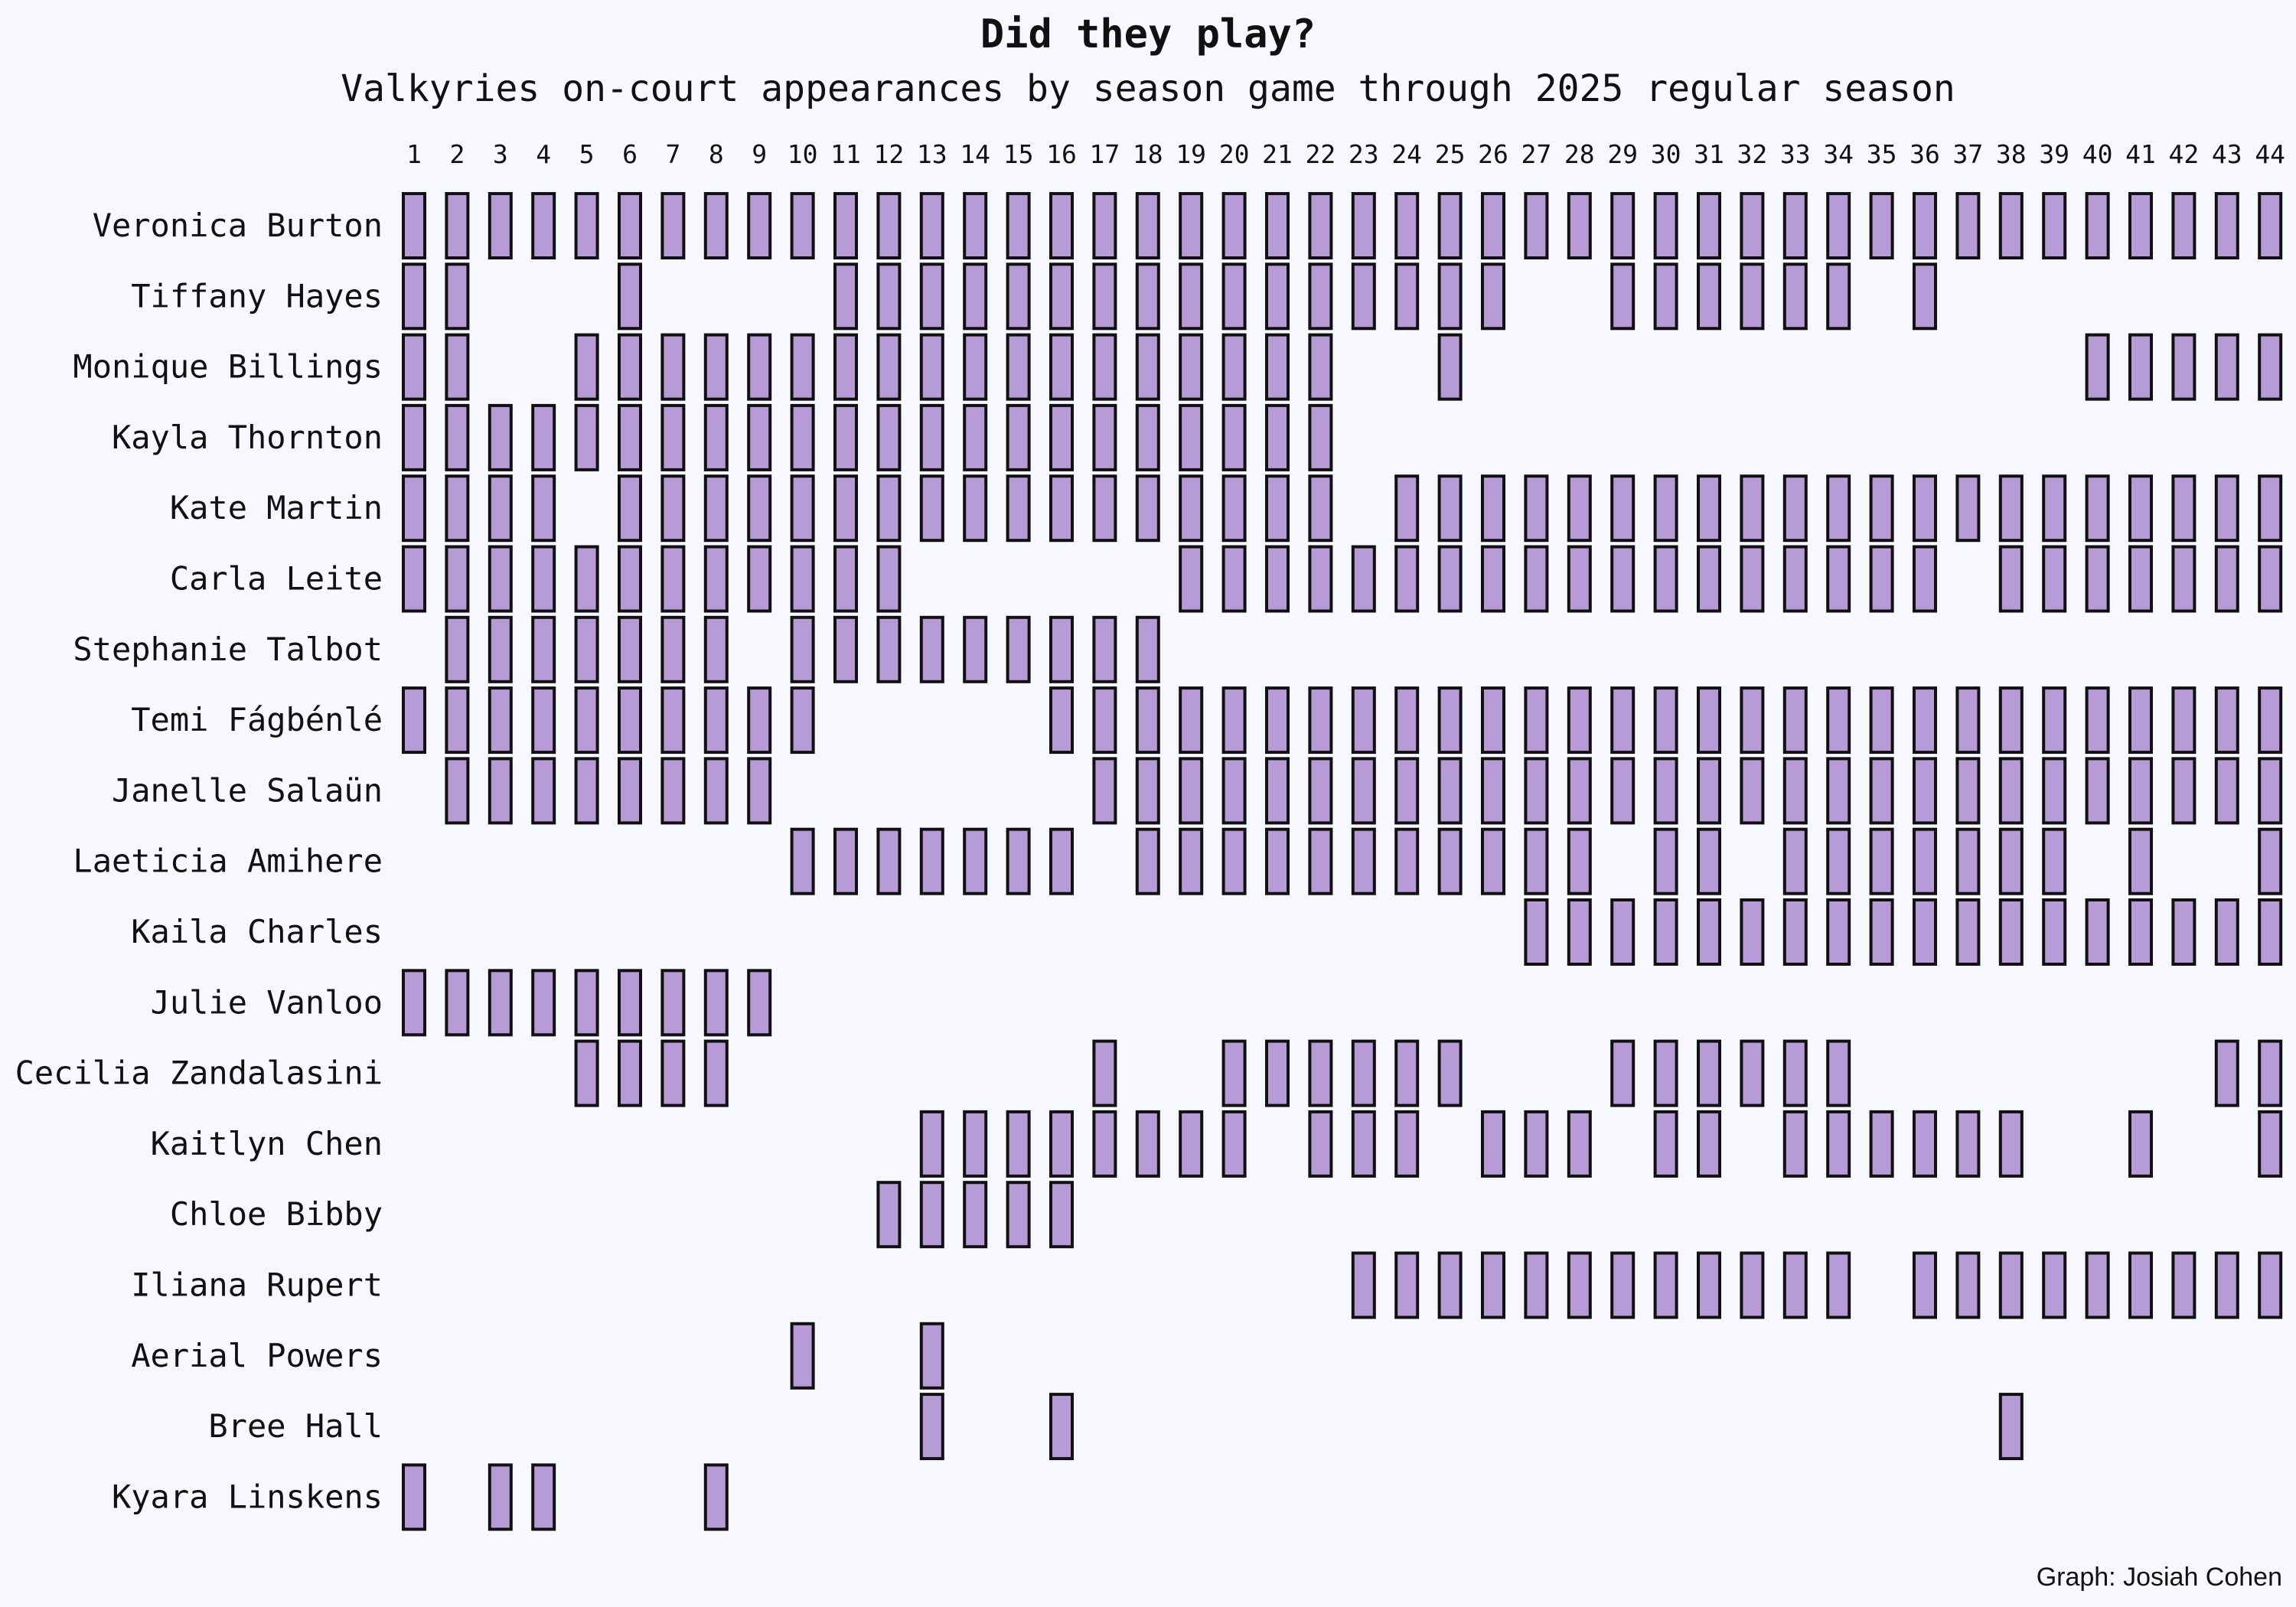 The image size is (2296, 1607). I want to click on game-tick-label: 15, so click(1018, 154).